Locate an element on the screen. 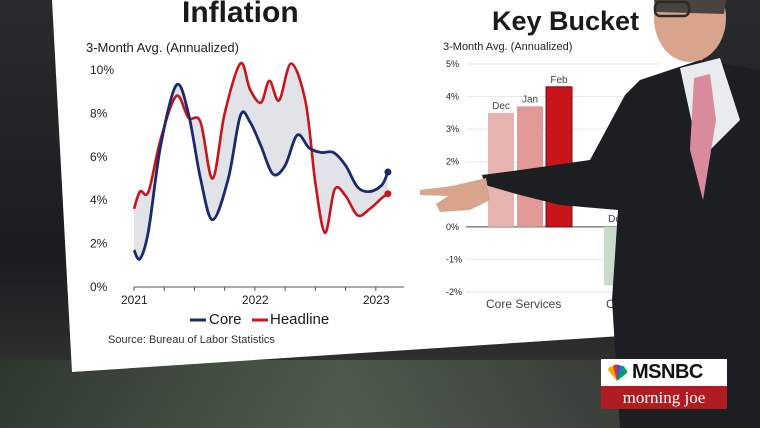 Image resolution: width=760 pixels, height=428 pixels. x-tick-label: 2023 is located at coordinates (376, 300).